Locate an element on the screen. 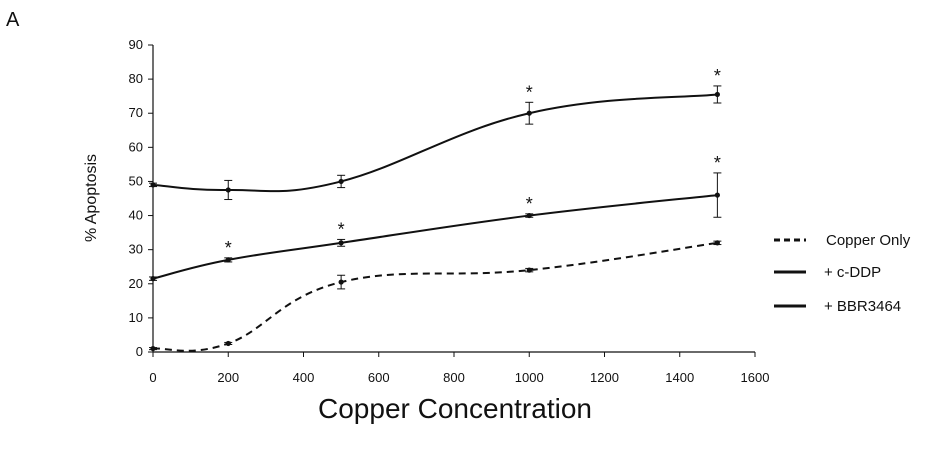 The image size is (947, 455). y-axis-label: % Apoptosis is located at coordinates (91, 198).